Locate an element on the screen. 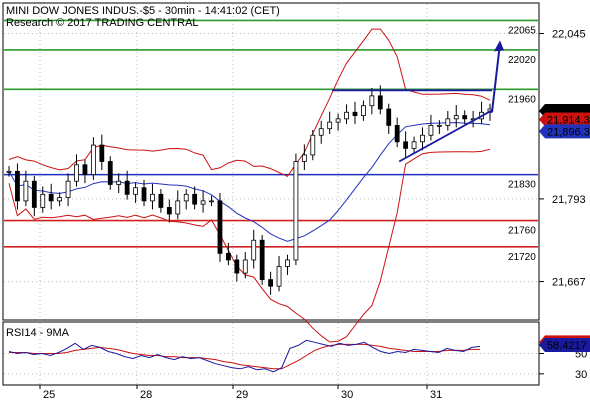  chart-copyright: Research © 2017 TRADING CENTRAL is located at coordinates (102, 23).